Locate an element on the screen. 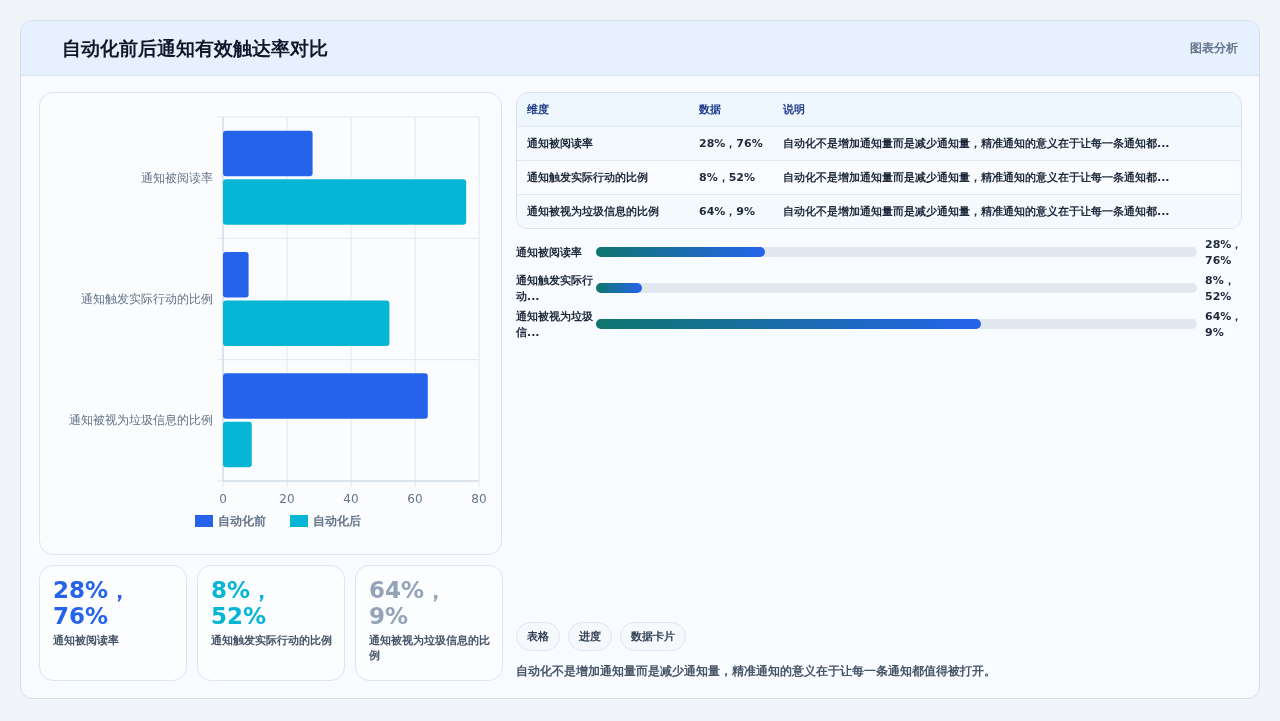 The height and width of the screenshot is (721, 1280). text: 说明 is located at coordinates (794, 110).